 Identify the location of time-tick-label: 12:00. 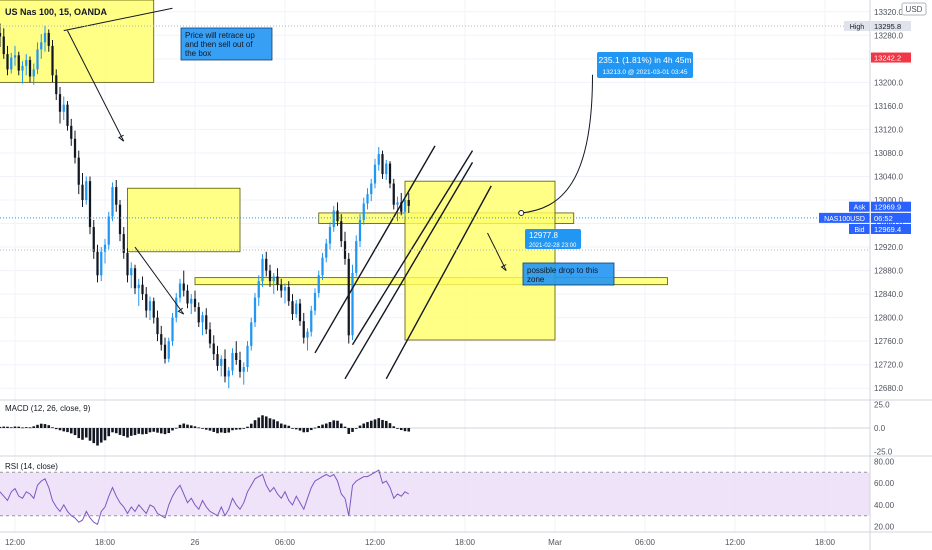
(375, 542).